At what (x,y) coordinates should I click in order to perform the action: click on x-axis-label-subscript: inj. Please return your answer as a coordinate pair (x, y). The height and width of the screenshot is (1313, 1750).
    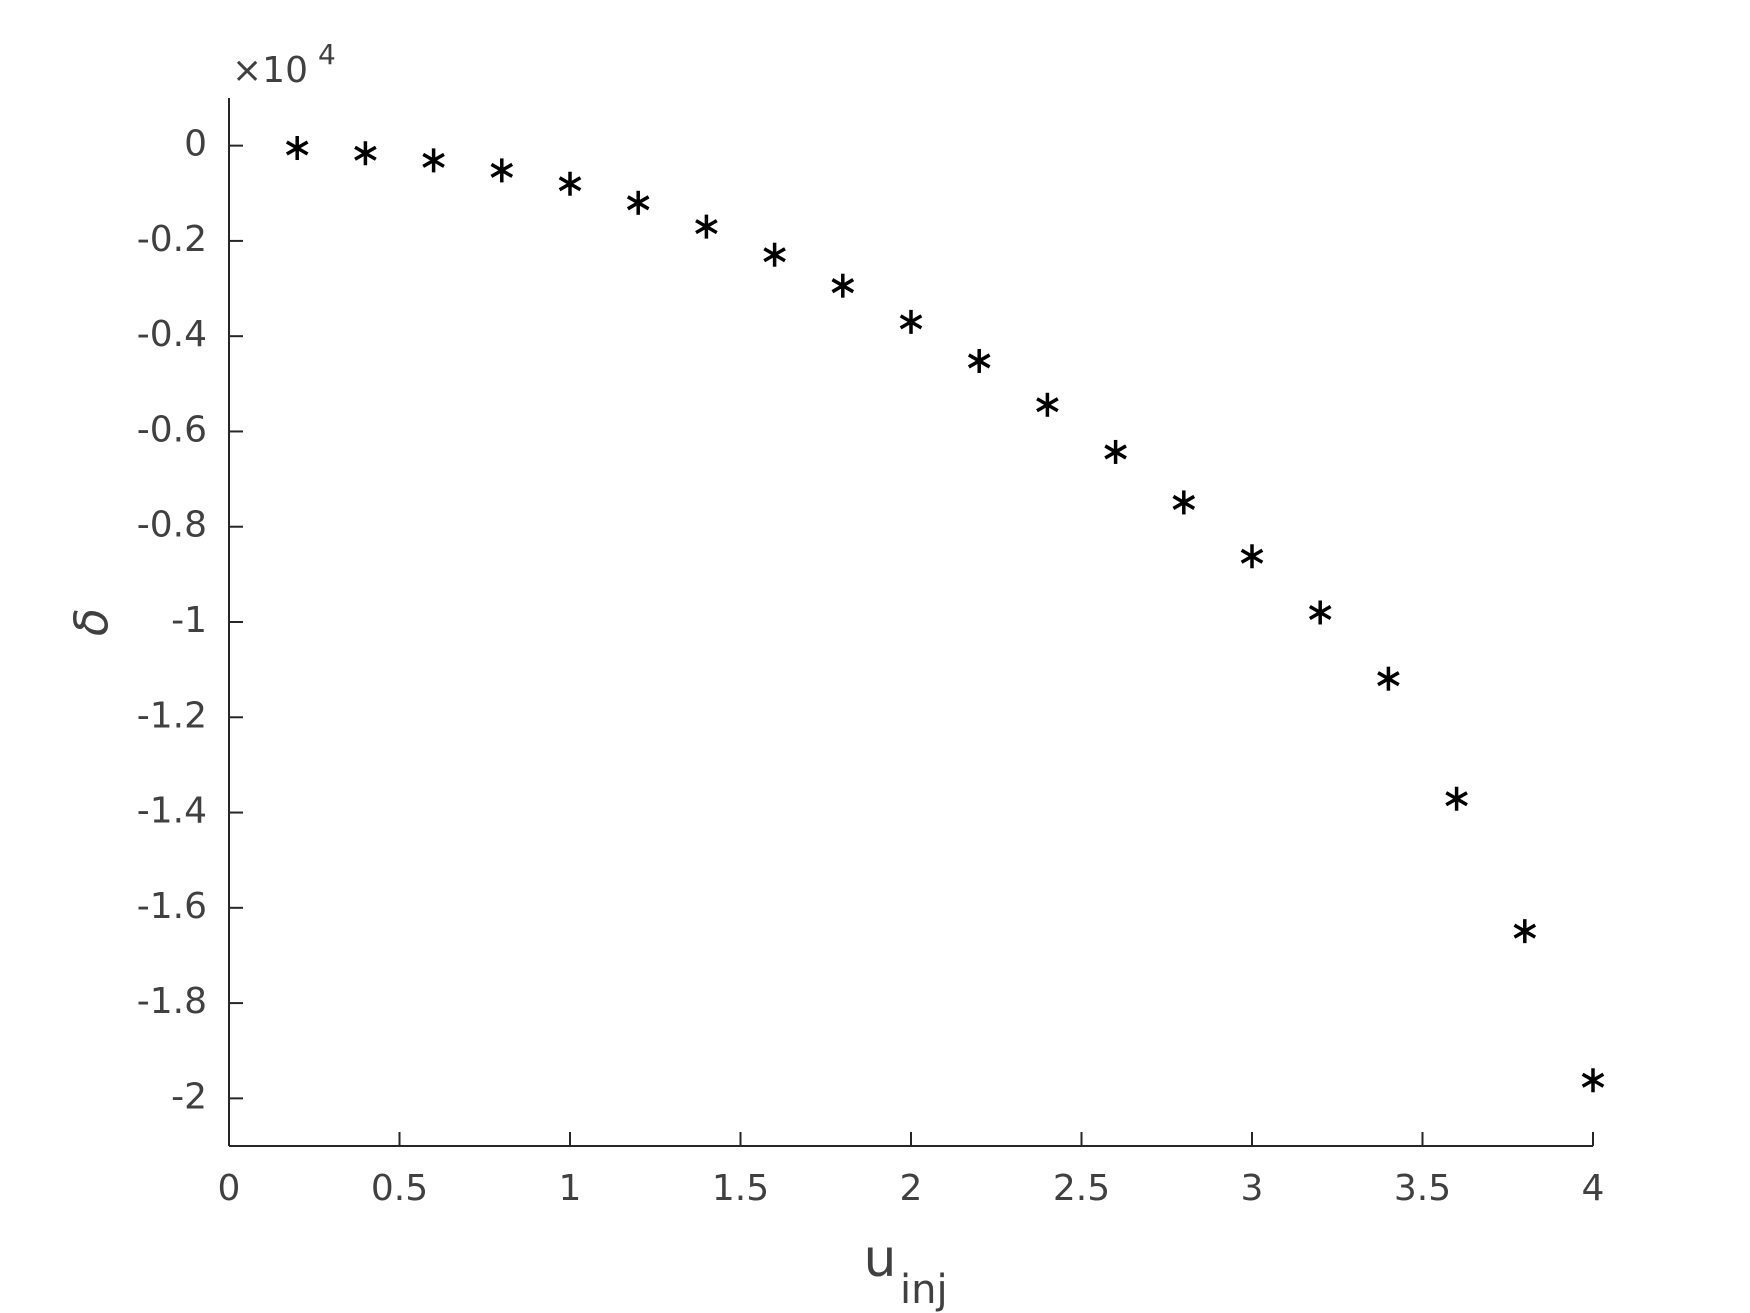
    Looking at the image, I should click on (924, 1290).